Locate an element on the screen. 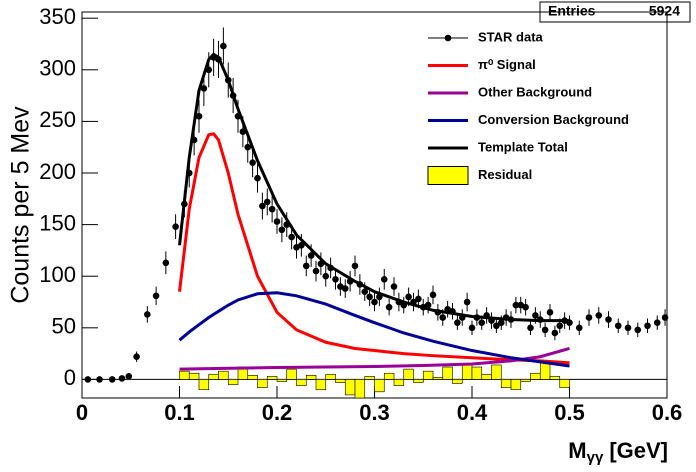 This screenshot has width=696, height=472. x-tick-label: 0 is located at coordinates (82, 412).